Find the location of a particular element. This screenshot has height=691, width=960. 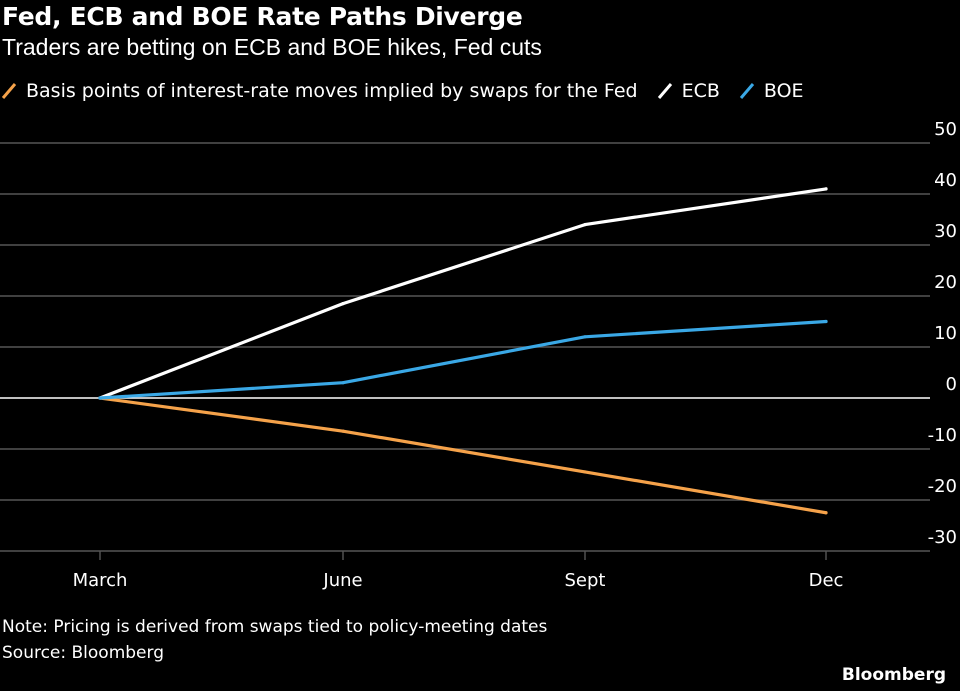

legend-swatch-fed is located at coordinates (9, 91).